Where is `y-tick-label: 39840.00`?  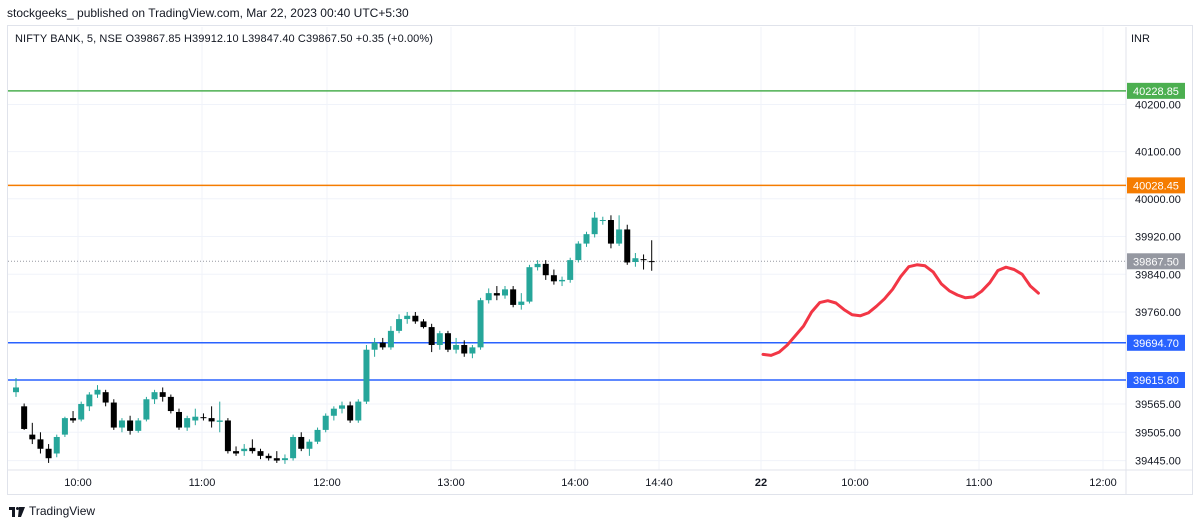 y-tick-label: 39840.00 is located at coordinates (1158, 275).